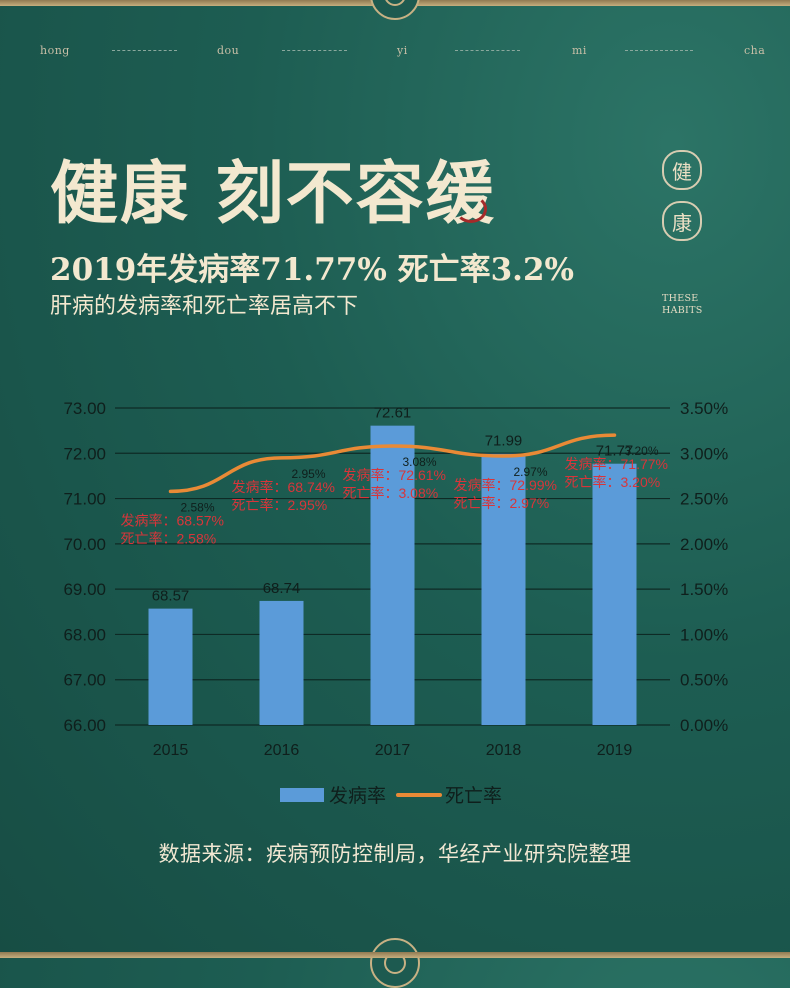 The width and height of the screenshot is (790, 988). I want to click on y-right-tick-label: 0.50%, so click(704, 680).